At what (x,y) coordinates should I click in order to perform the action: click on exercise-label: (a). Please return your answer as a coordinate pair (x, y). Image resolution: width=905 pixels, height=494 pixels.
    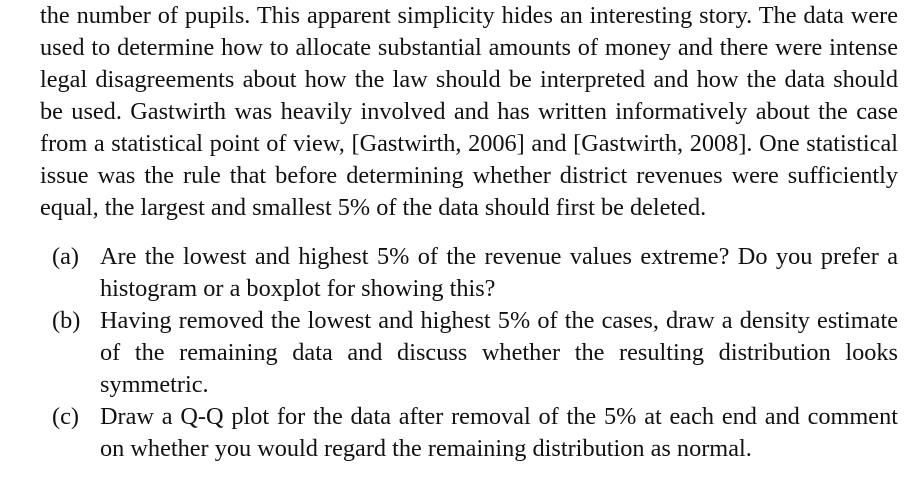
    Looking at the image, I should click on (65, 256).